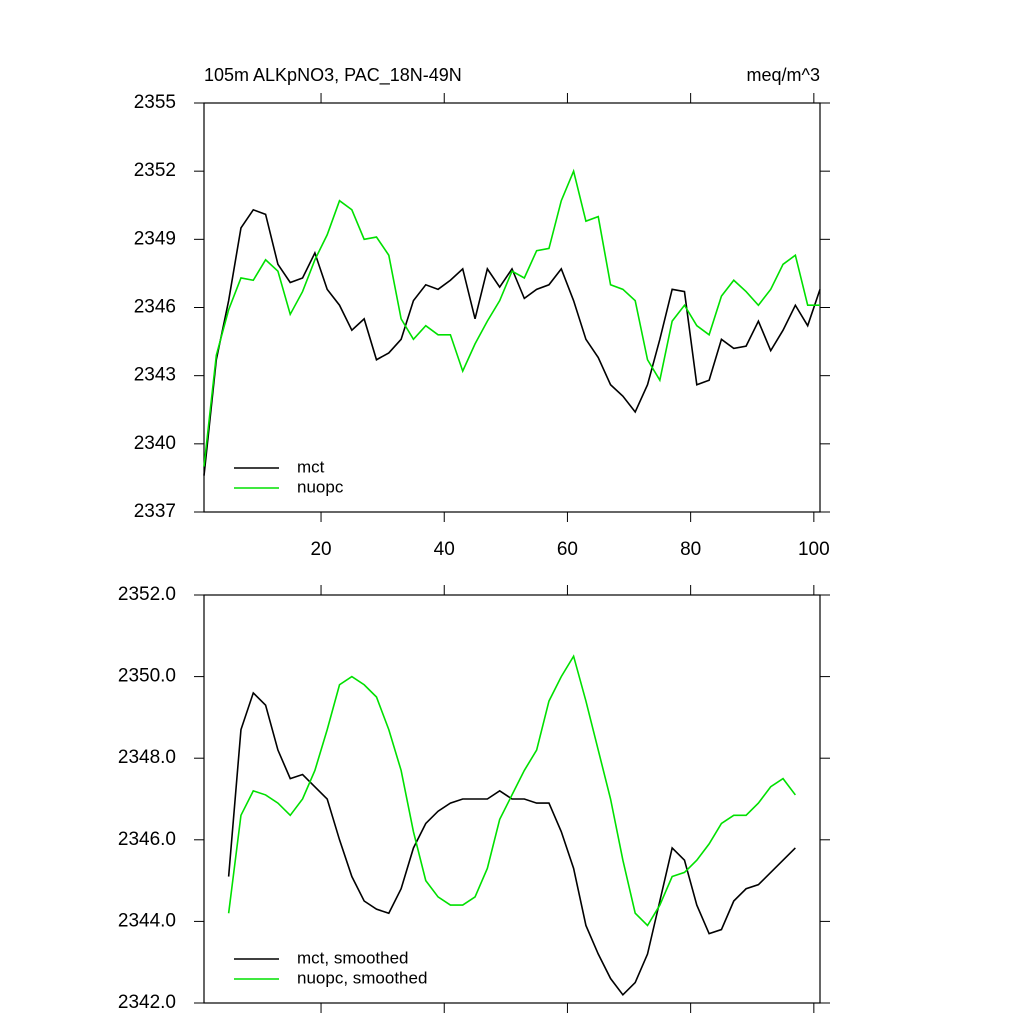 This screenshot has height=1024, width=1024. What do you see at coordinates (362, 977) in the screenshot?
I see `legend-label: nuopc, smoothed` at bounding box center [362, 977].